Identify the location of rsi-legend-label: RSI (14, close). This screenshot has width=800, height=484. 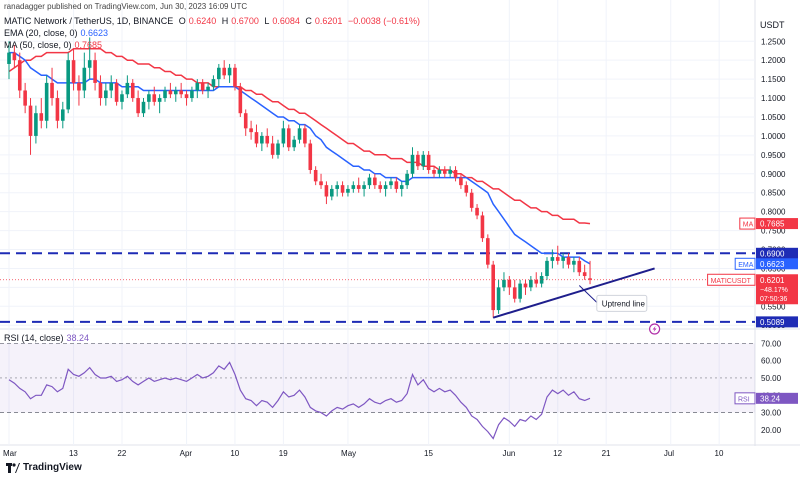
(34, 338).